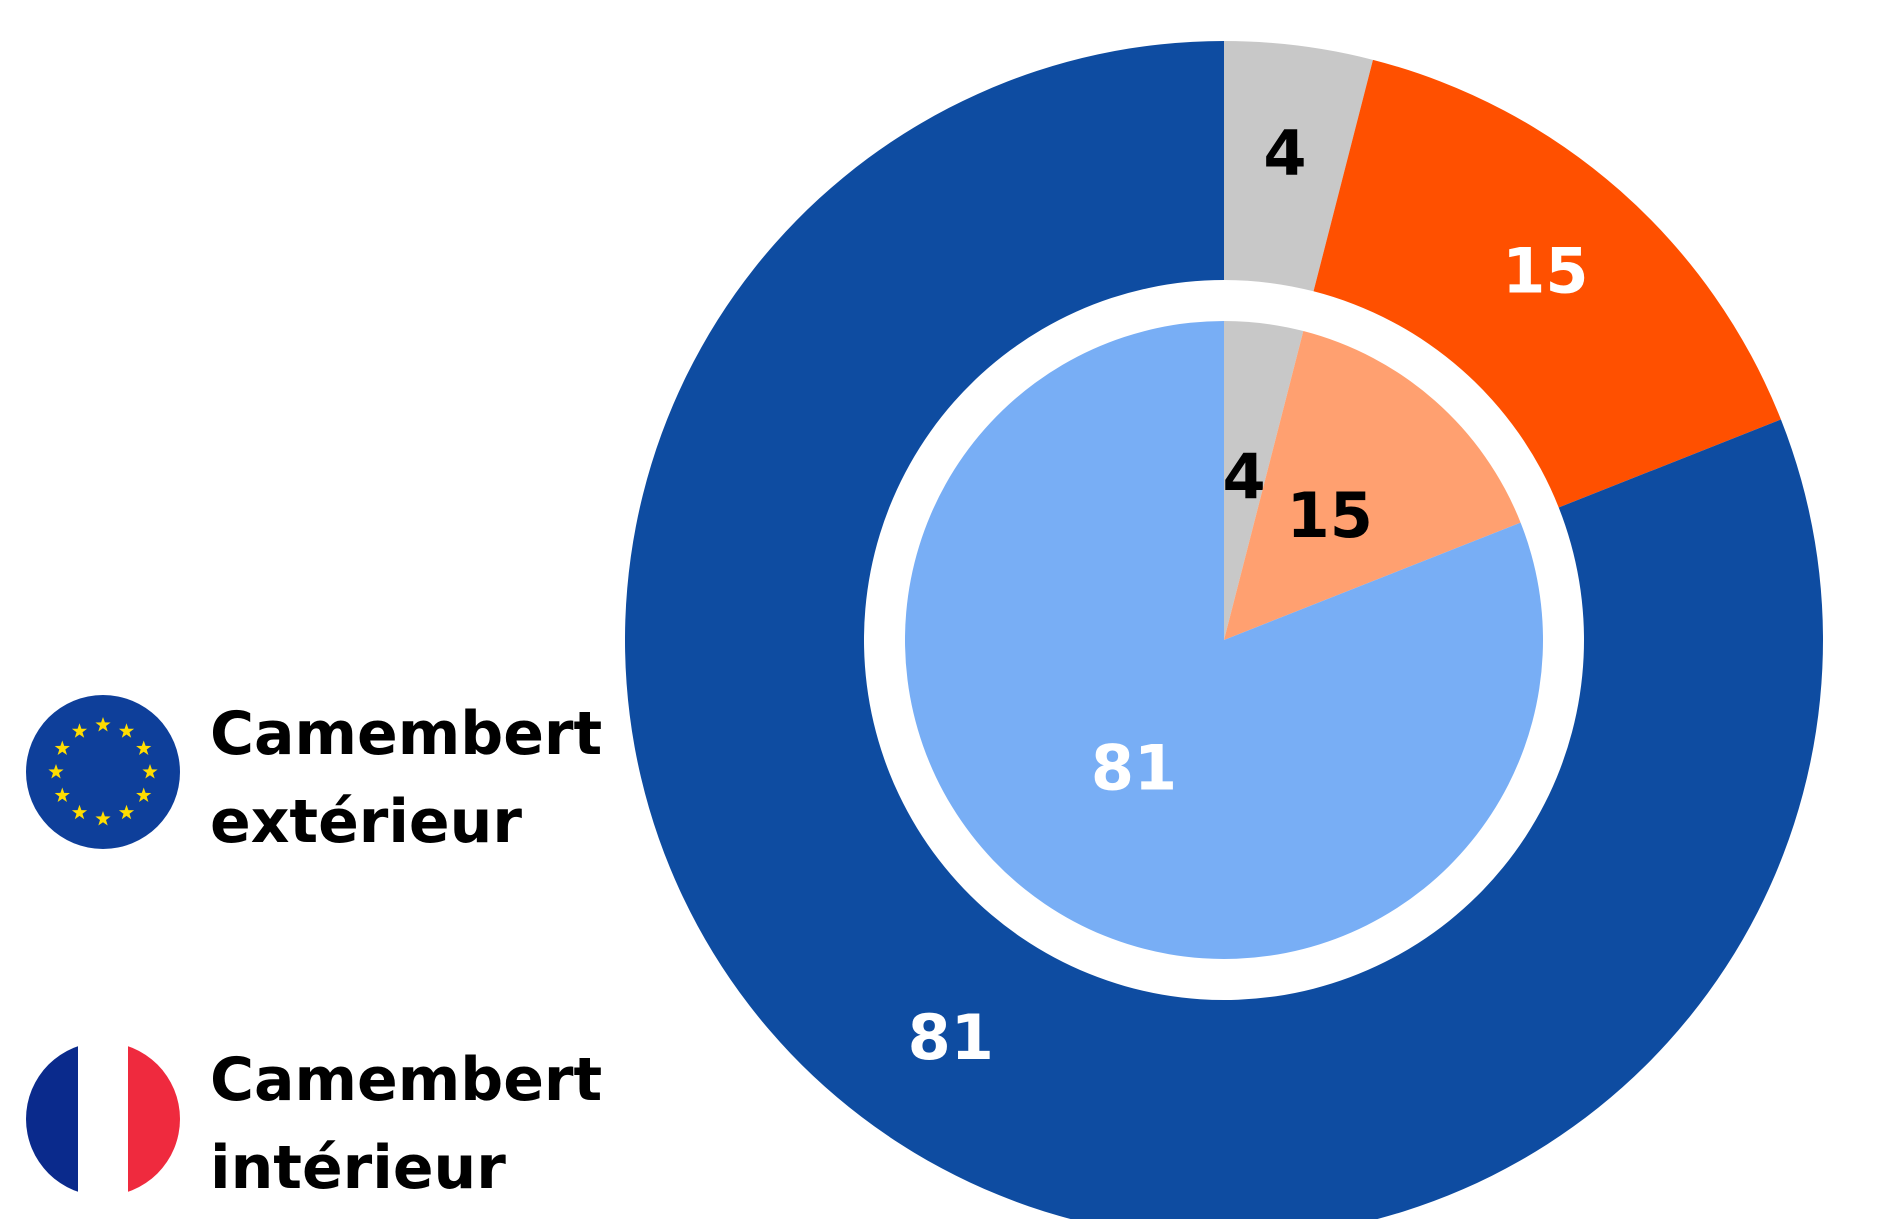  What do you see at coordinates (406, 1124) in the screenshot?
I see `legend-entry: Camembert intérieur` at bounding box center [406, 1124].